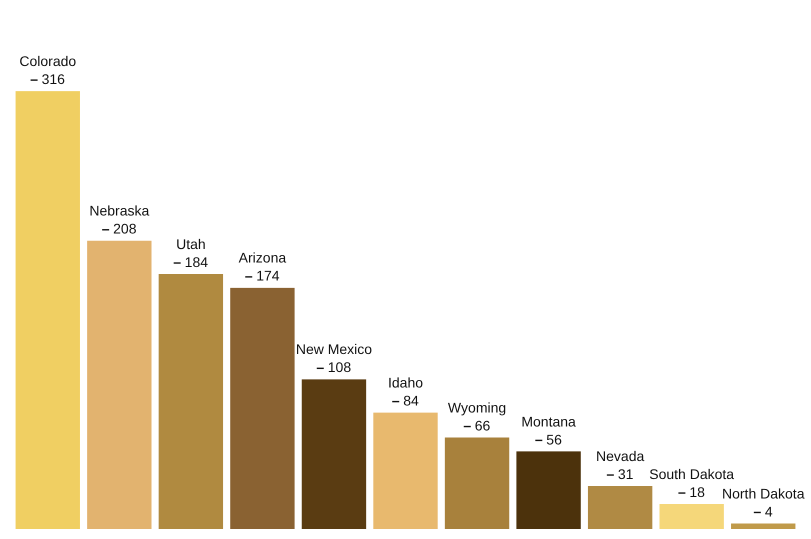 The height and width of the screenshot is (539, 811). Describe the element at coordinates (768, 511) in the screenshot. I see `data-label: 4` at that location.